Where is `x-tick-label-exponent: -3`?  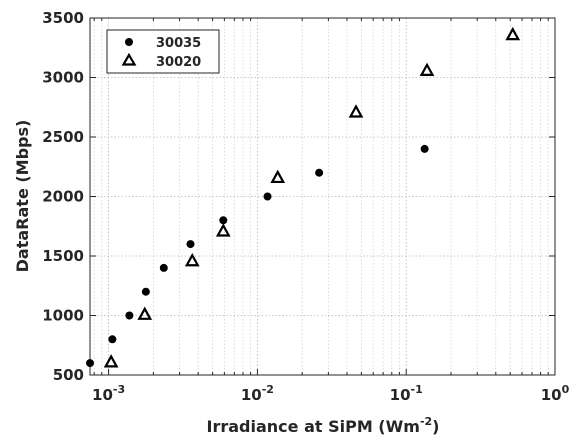 x-tick-label-exponent: -3 is located at coordinates (119, 389).